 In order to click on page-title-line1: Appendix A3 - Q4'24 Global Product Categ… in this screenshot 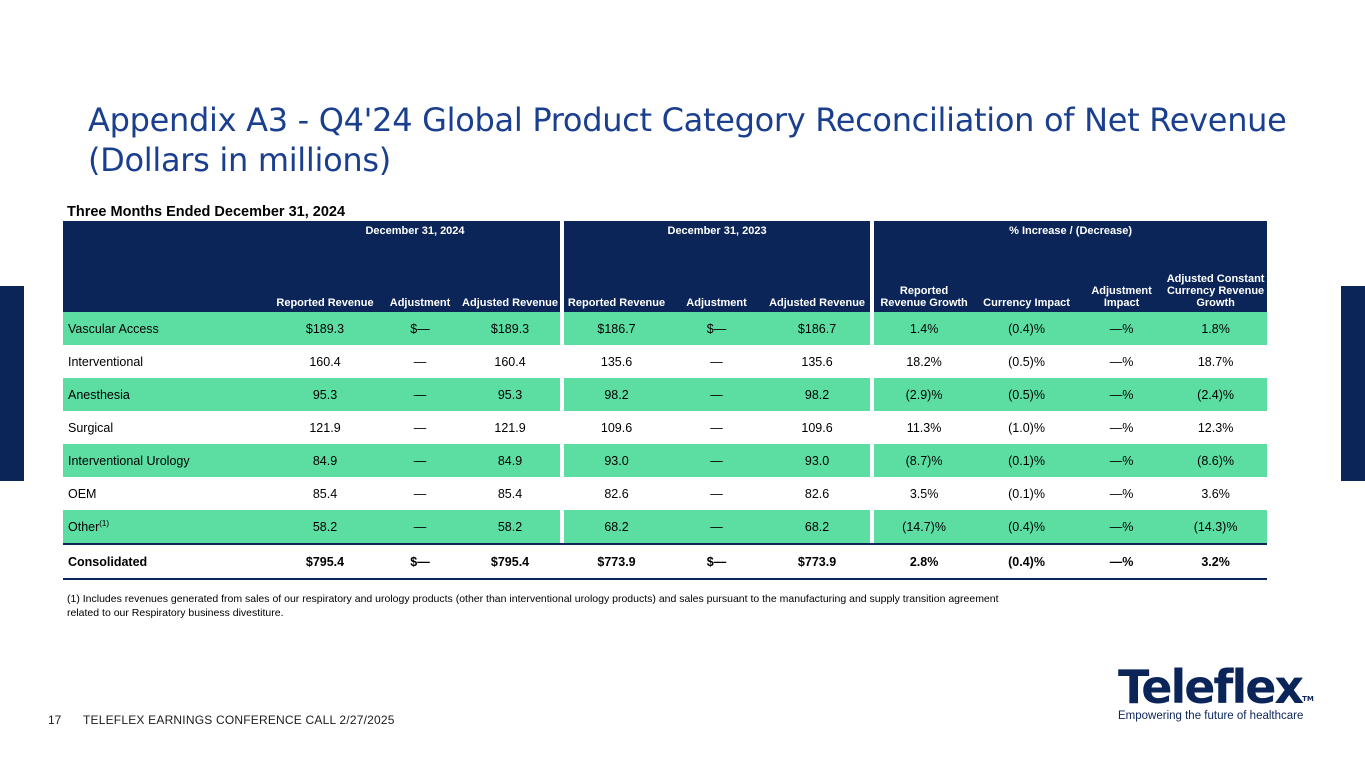, I will do `click(687, 120)`.